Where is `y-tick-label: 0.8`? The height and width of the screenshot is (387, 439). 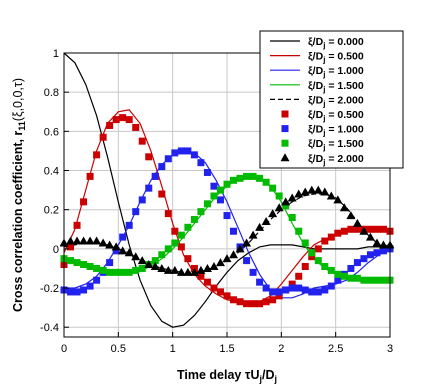
y-tick-label: 0.8 is located at coordinates (51, 93).